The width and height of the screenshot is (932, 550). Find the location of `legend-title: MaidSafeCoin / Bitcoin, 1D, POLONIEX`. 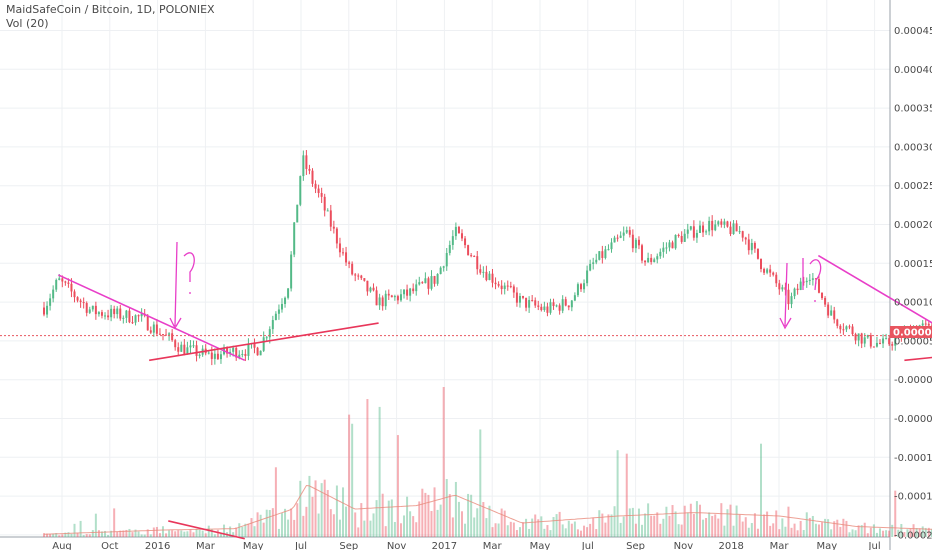

legend-title: MaidSafeCoin / Bitcoin, 1D, POLONIEX is located at coordinates (110, 9).